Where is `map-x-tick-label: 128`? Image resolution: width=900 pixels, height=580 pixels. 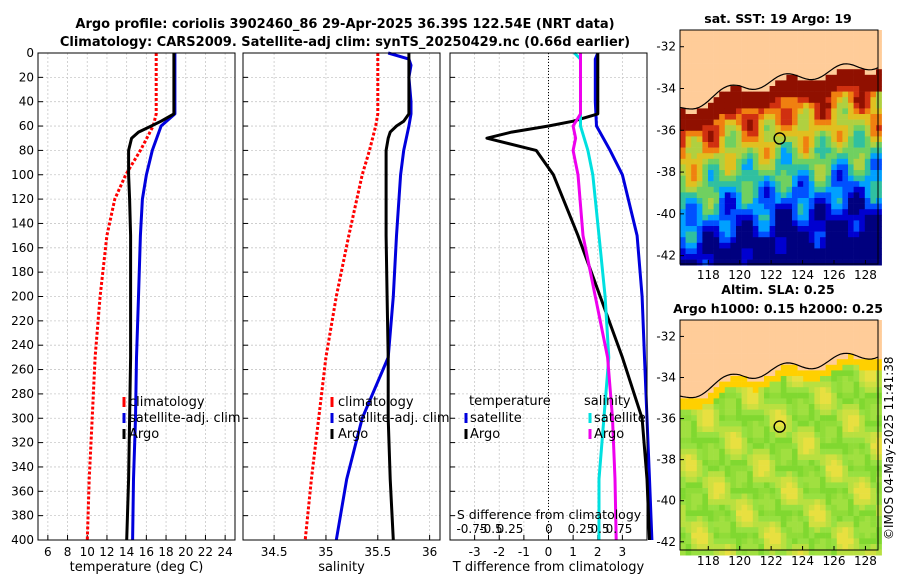 map-x-tick-label: 128 is located at coordinates (865, 275).